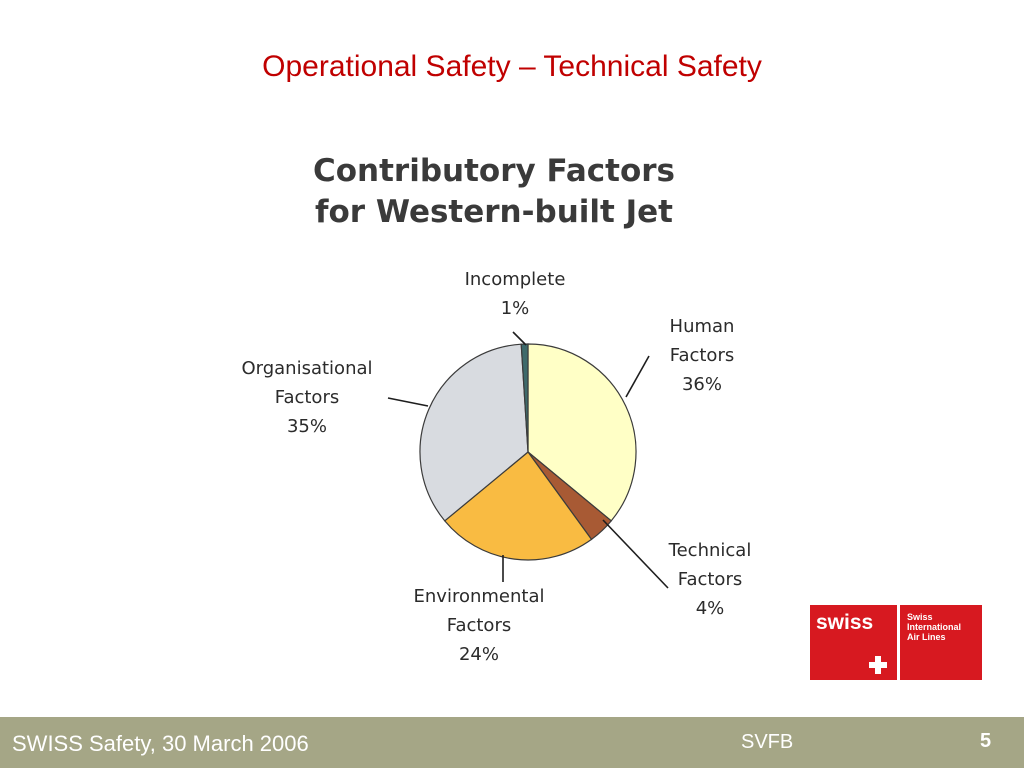 This screenshot has height=768, width=1024. Describe the element at coordinates (494, 171) in the screenshot. I see `chart-title-line-1: Contributory Factors` at that location.